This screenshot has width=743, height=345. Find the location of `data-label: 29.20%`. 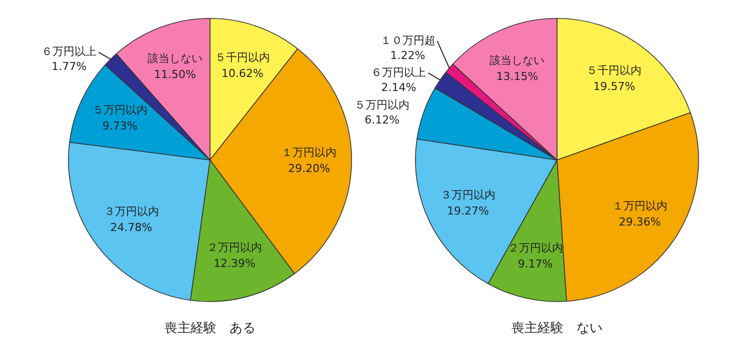

data-label: 29.20% is located at coordinates (309, 169).